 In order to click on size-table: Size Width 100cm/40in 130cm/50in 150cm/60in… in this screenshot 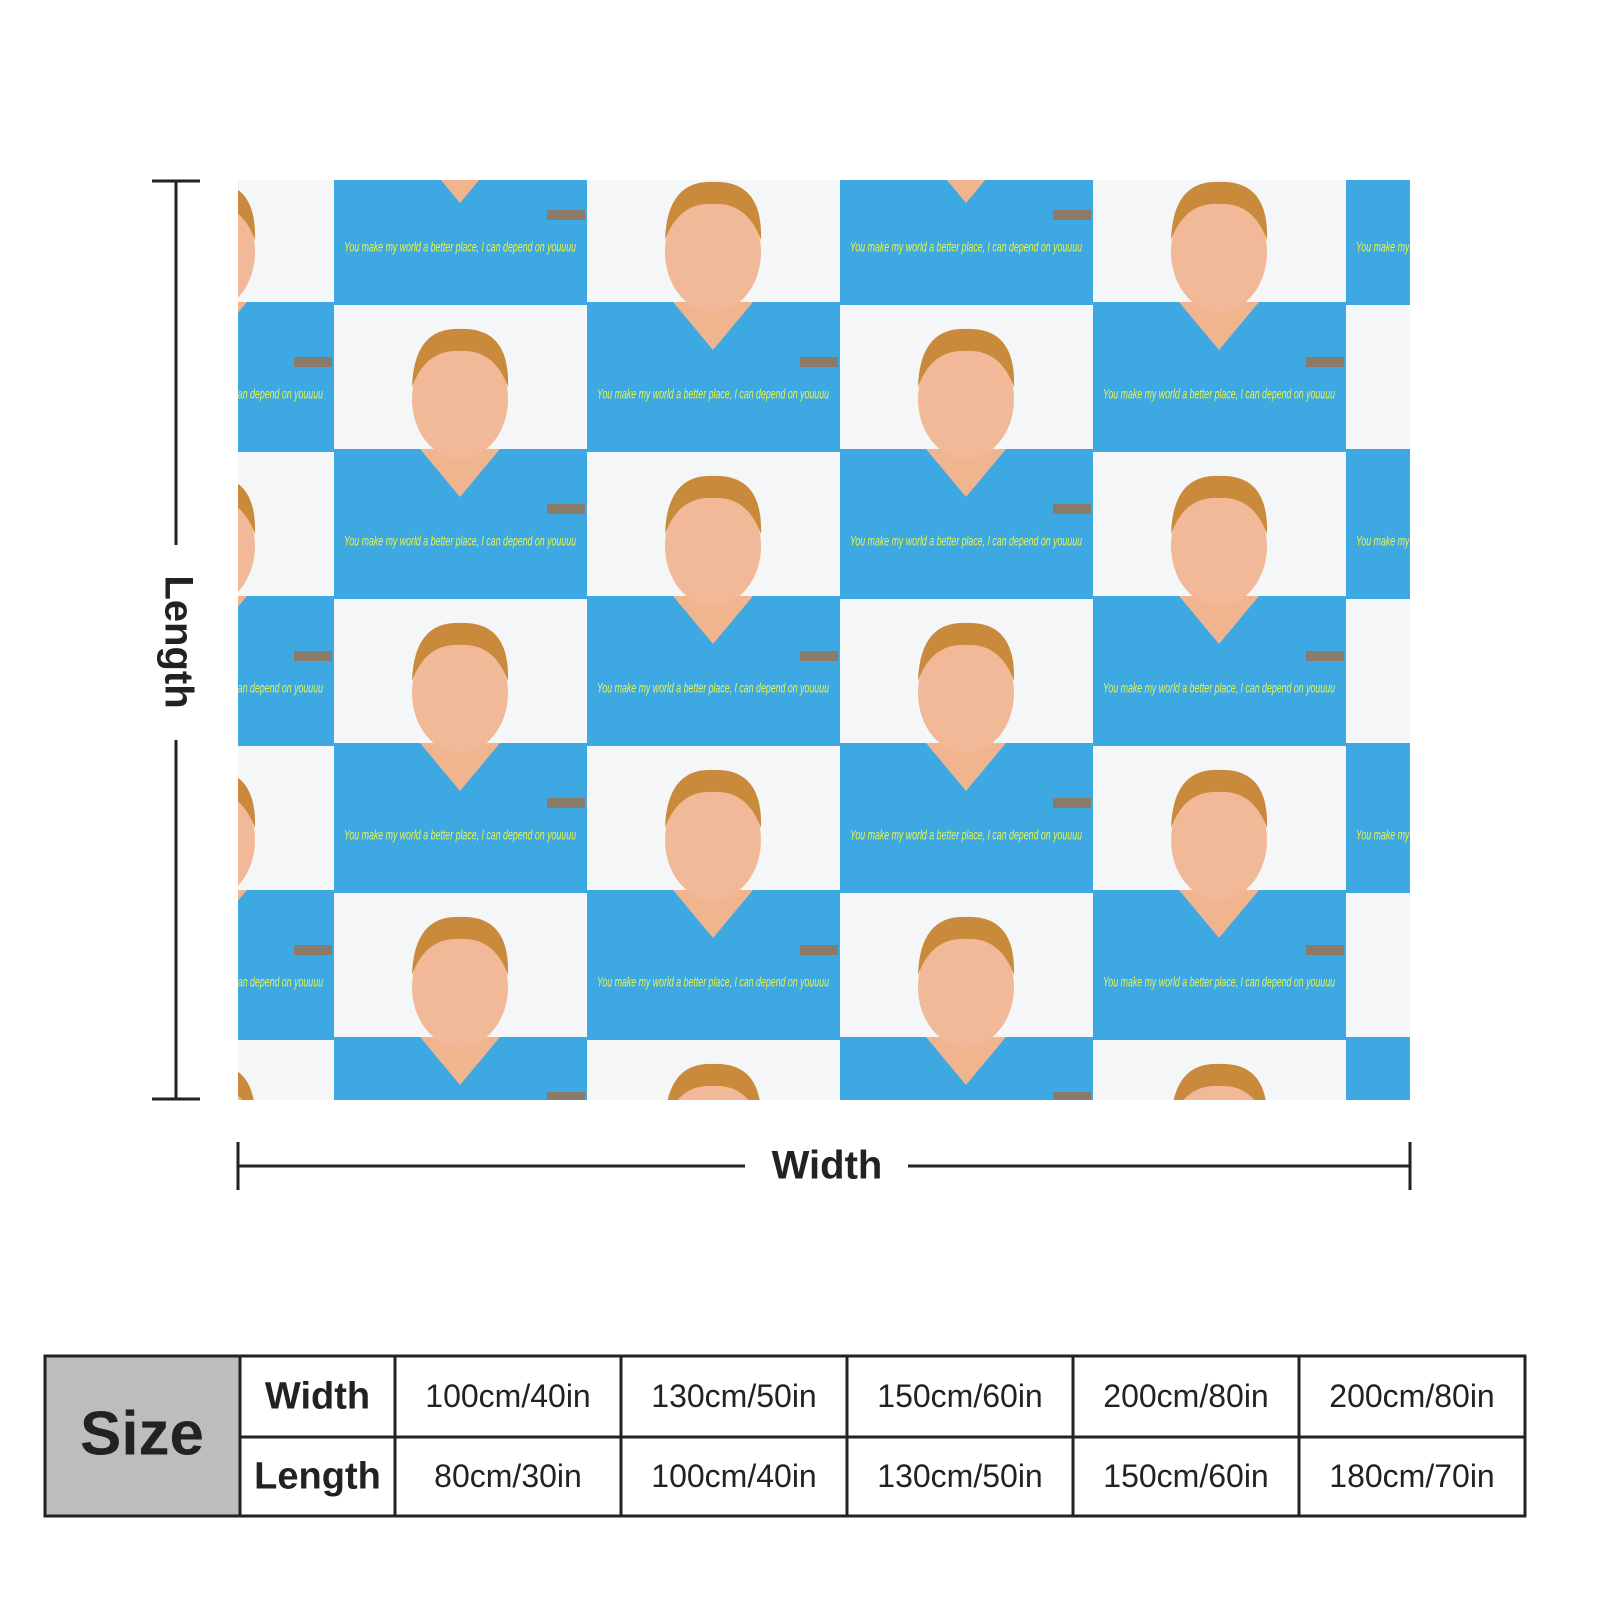, I will do `click(785, 1436)`.